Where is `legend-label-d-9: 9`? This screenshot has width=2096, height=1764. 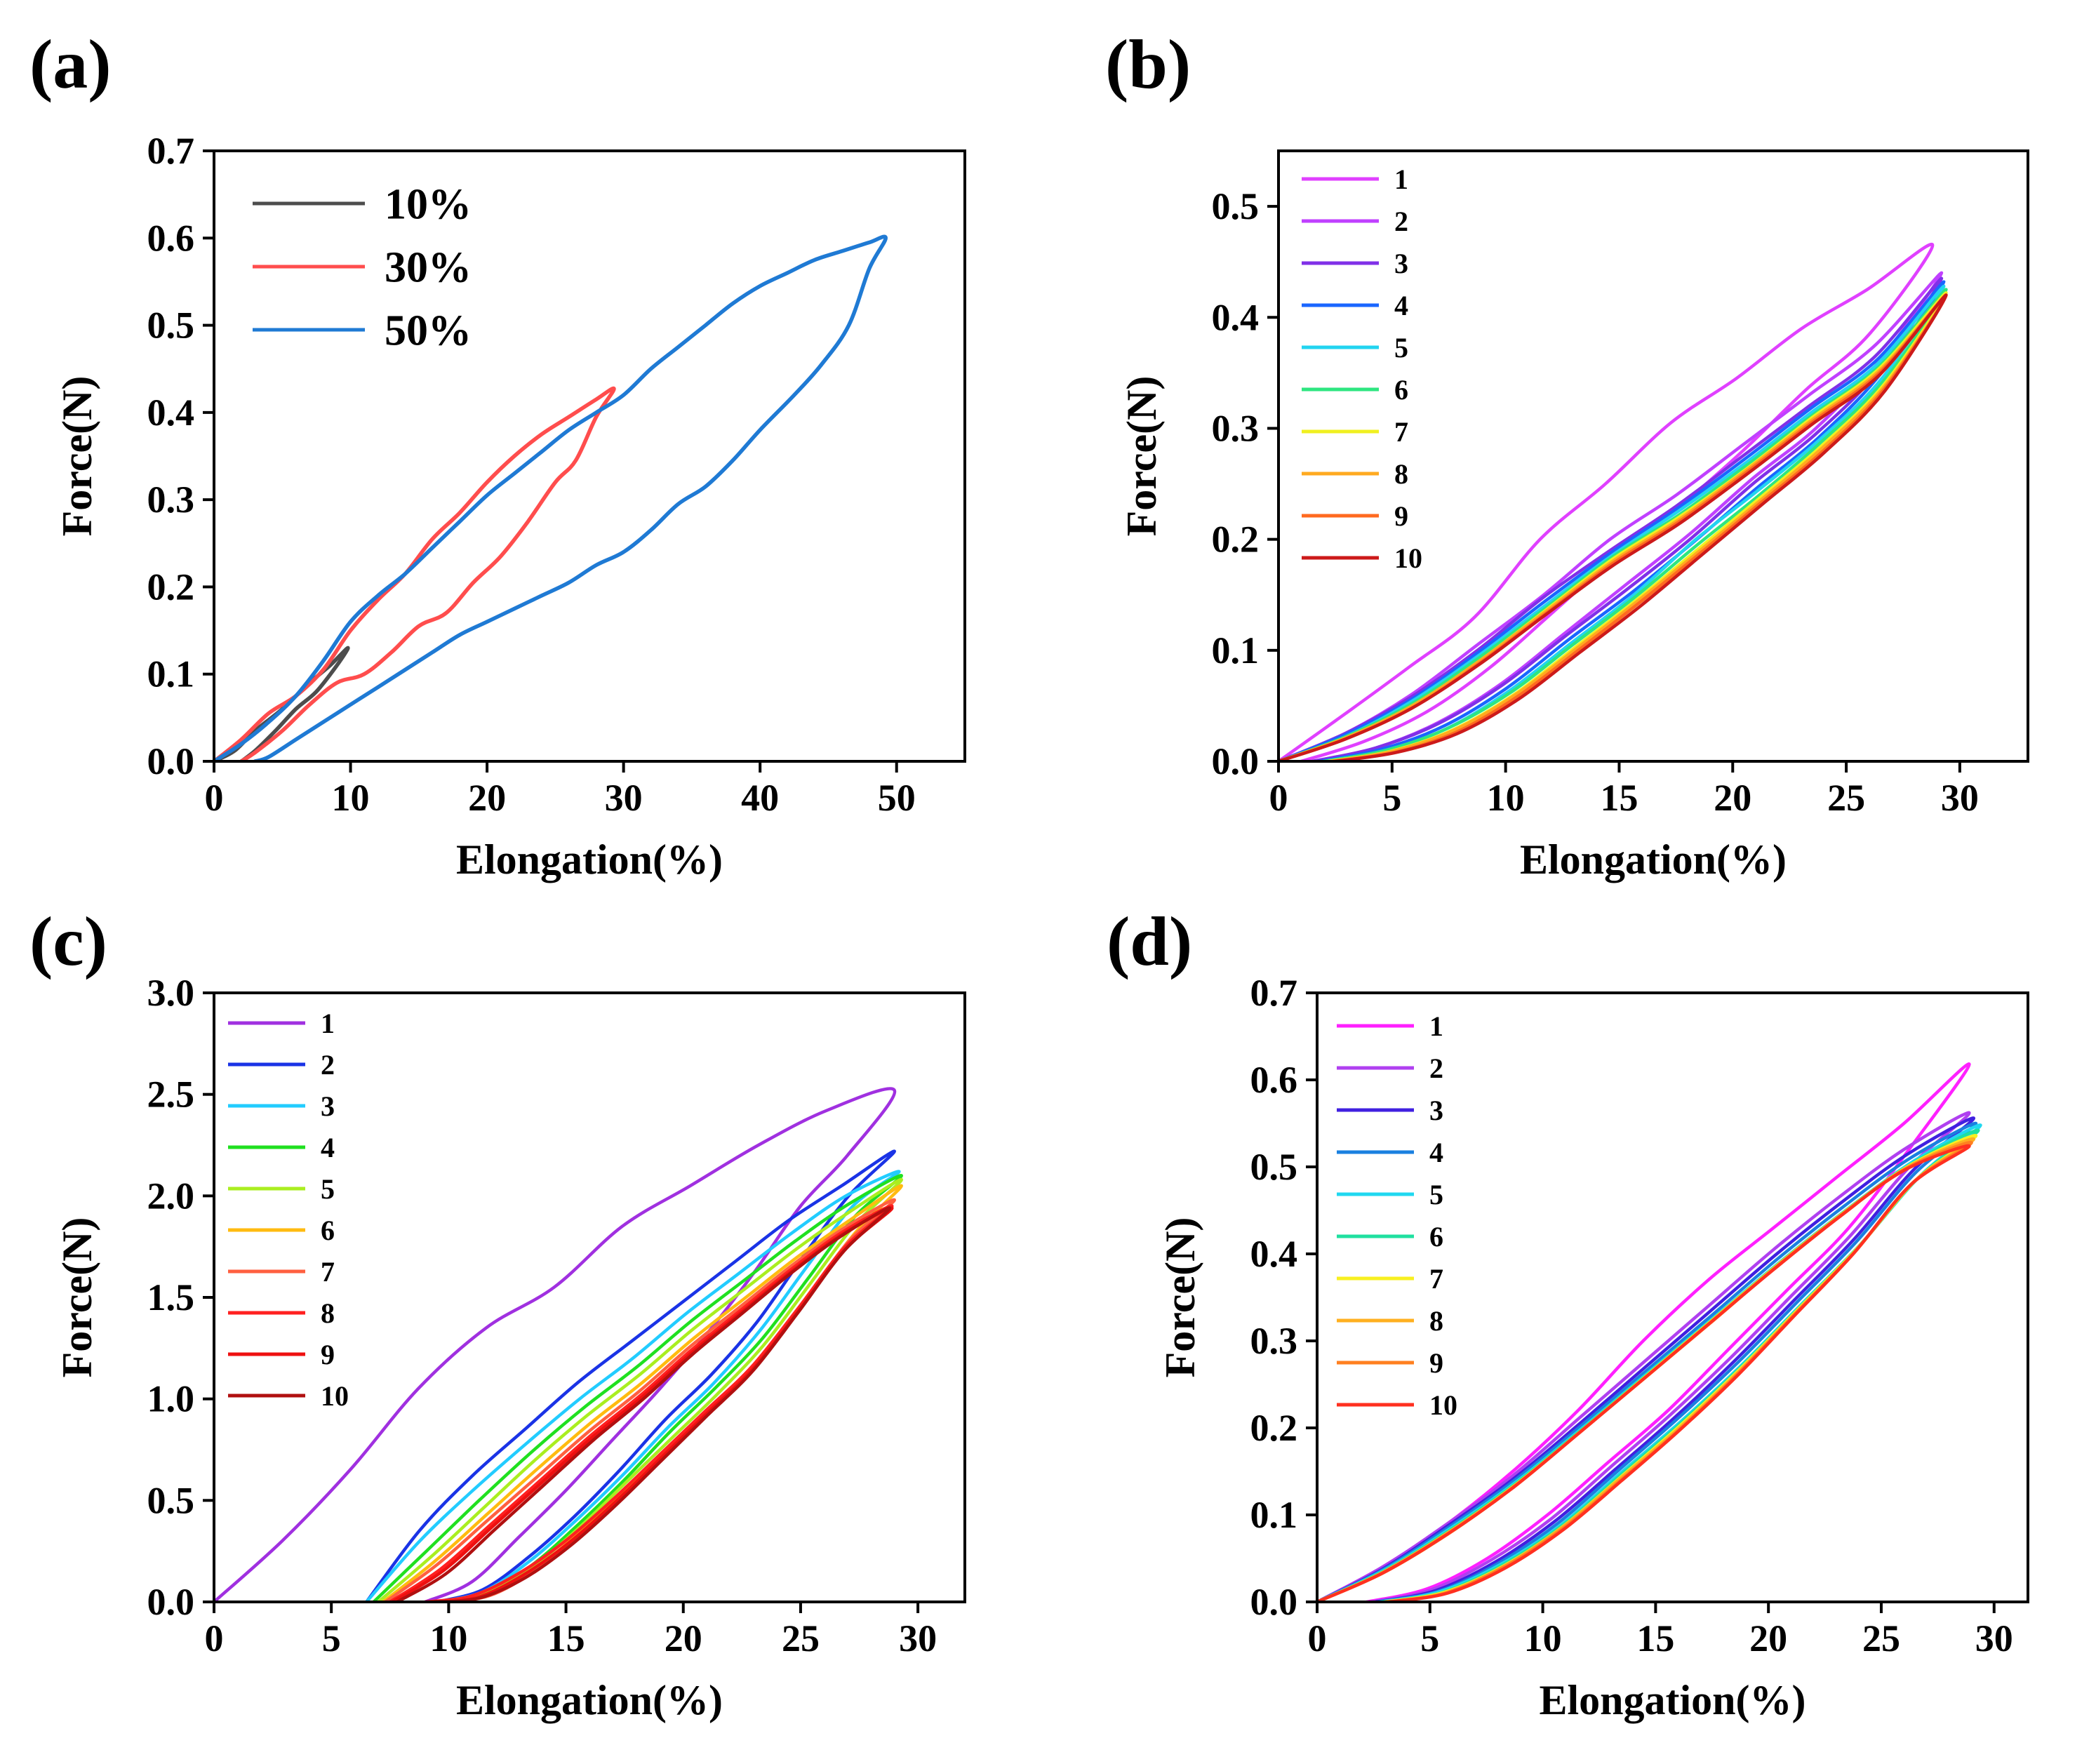 legend-label-d-9: 9 is located at coordinates (1436, 1363).